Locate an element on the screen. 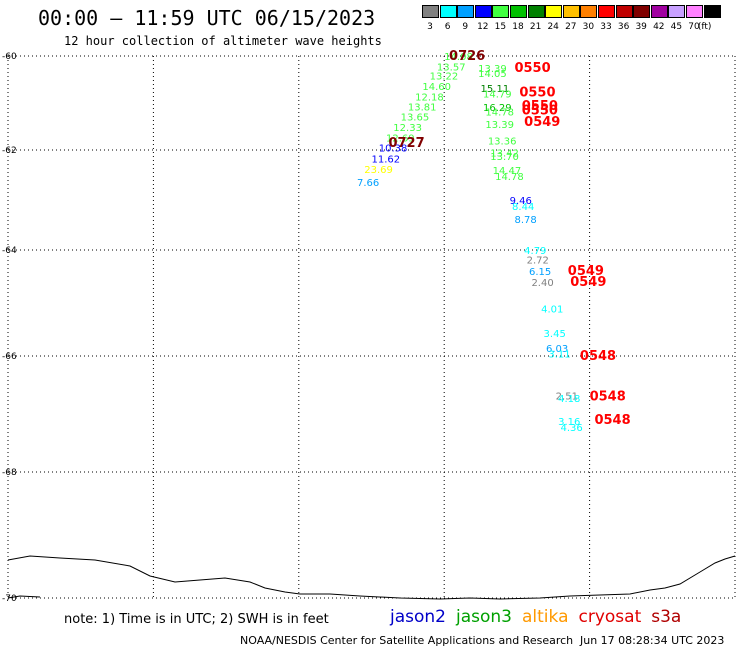 Image resolution: width=740 pixels, height=650 pixels. coastline is located at coordinates (371, 577).